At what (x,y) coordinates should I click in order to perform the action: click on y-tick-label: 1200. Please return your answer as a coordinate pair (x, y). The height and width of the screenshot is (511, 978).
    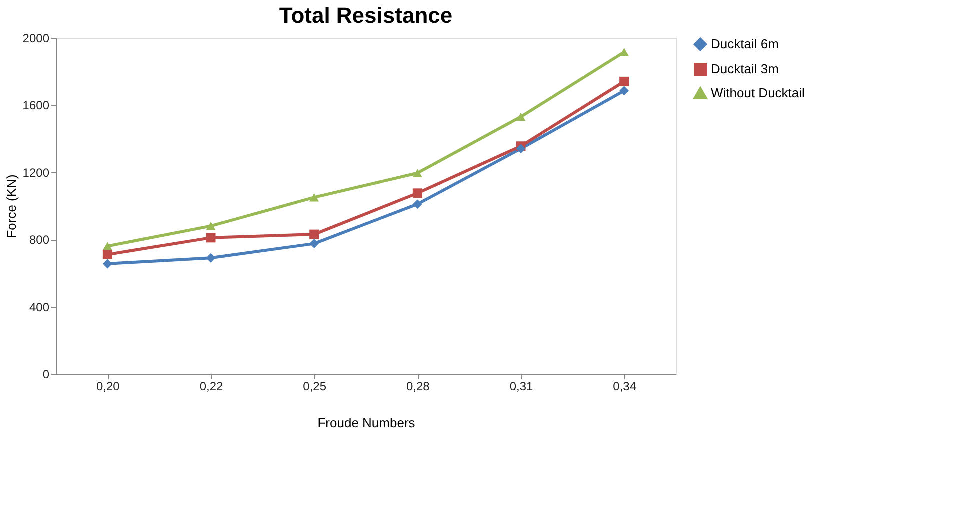
    Looking at the image, I should click on (36, 173).